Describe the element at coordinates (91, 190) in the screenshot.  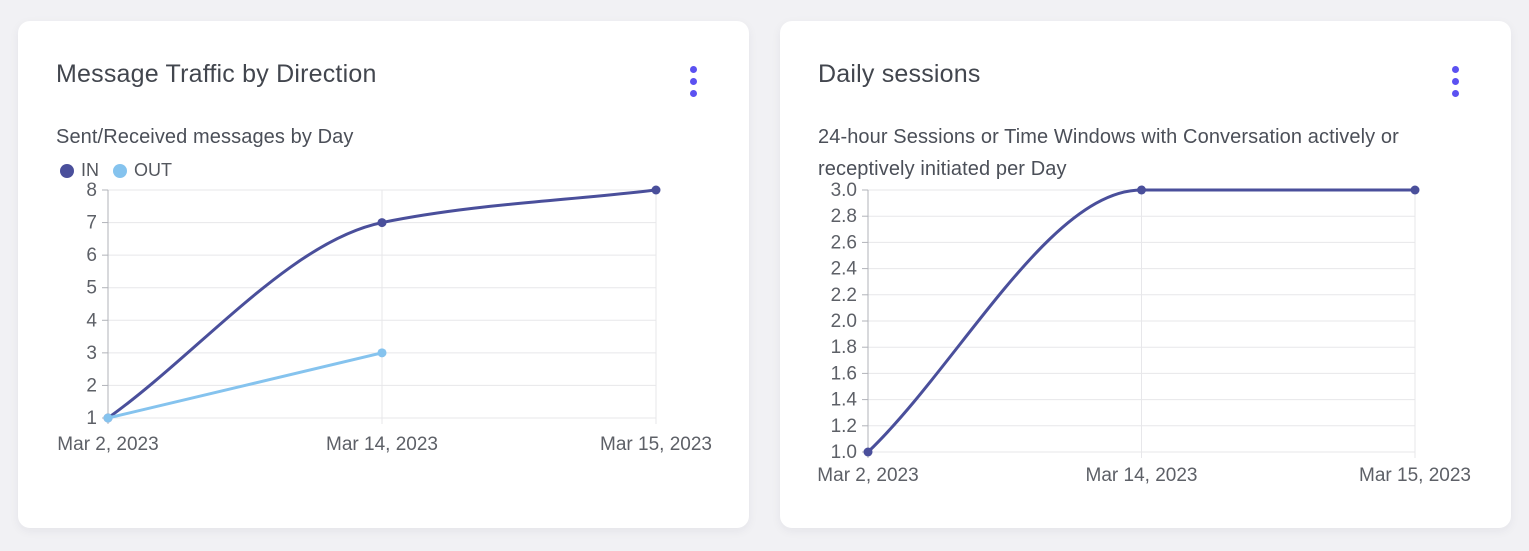
I see `y-tick-label: 8` at that location.